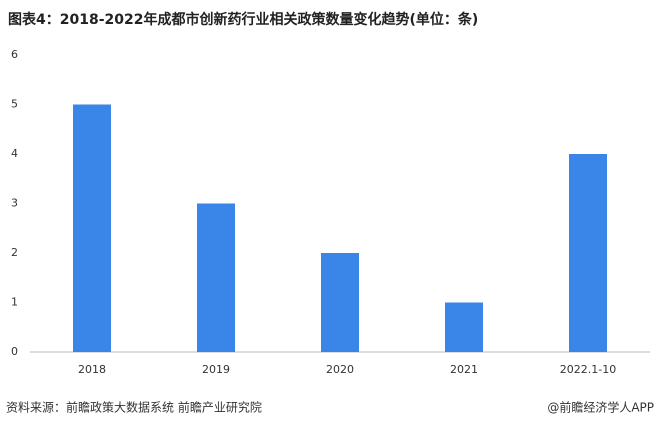 This screenshot has width=660, height=427. What do you see at coordinates (216, 369) in the screenshot?
I see `x-tick-label: 2019` at bounding box center [216, 369].